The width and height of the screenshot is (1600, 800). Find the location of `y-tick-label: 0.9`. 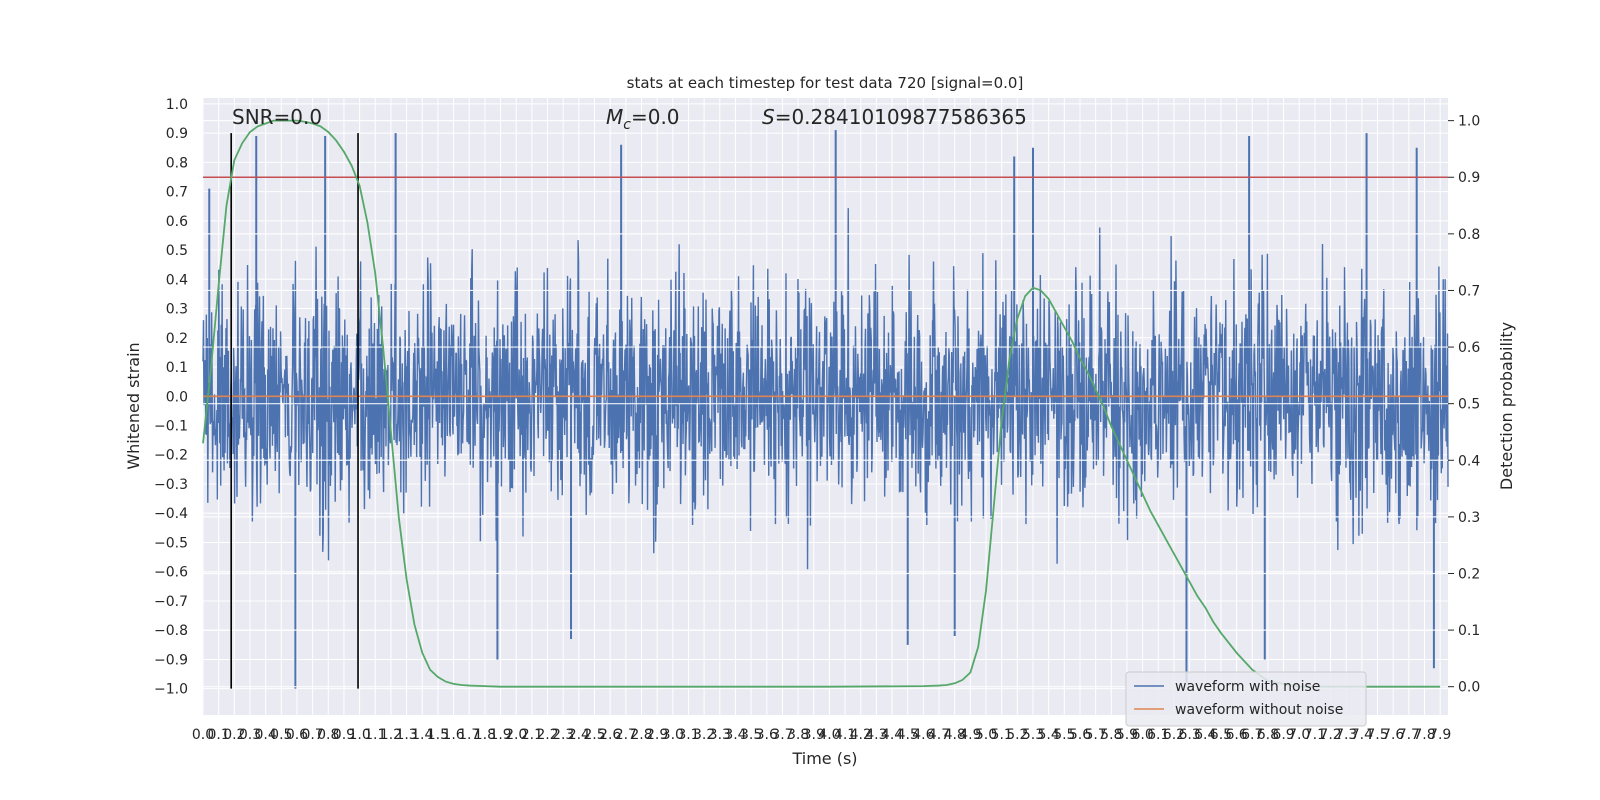

y-tick-label: 0.9 is located at coordinates (177, 134).